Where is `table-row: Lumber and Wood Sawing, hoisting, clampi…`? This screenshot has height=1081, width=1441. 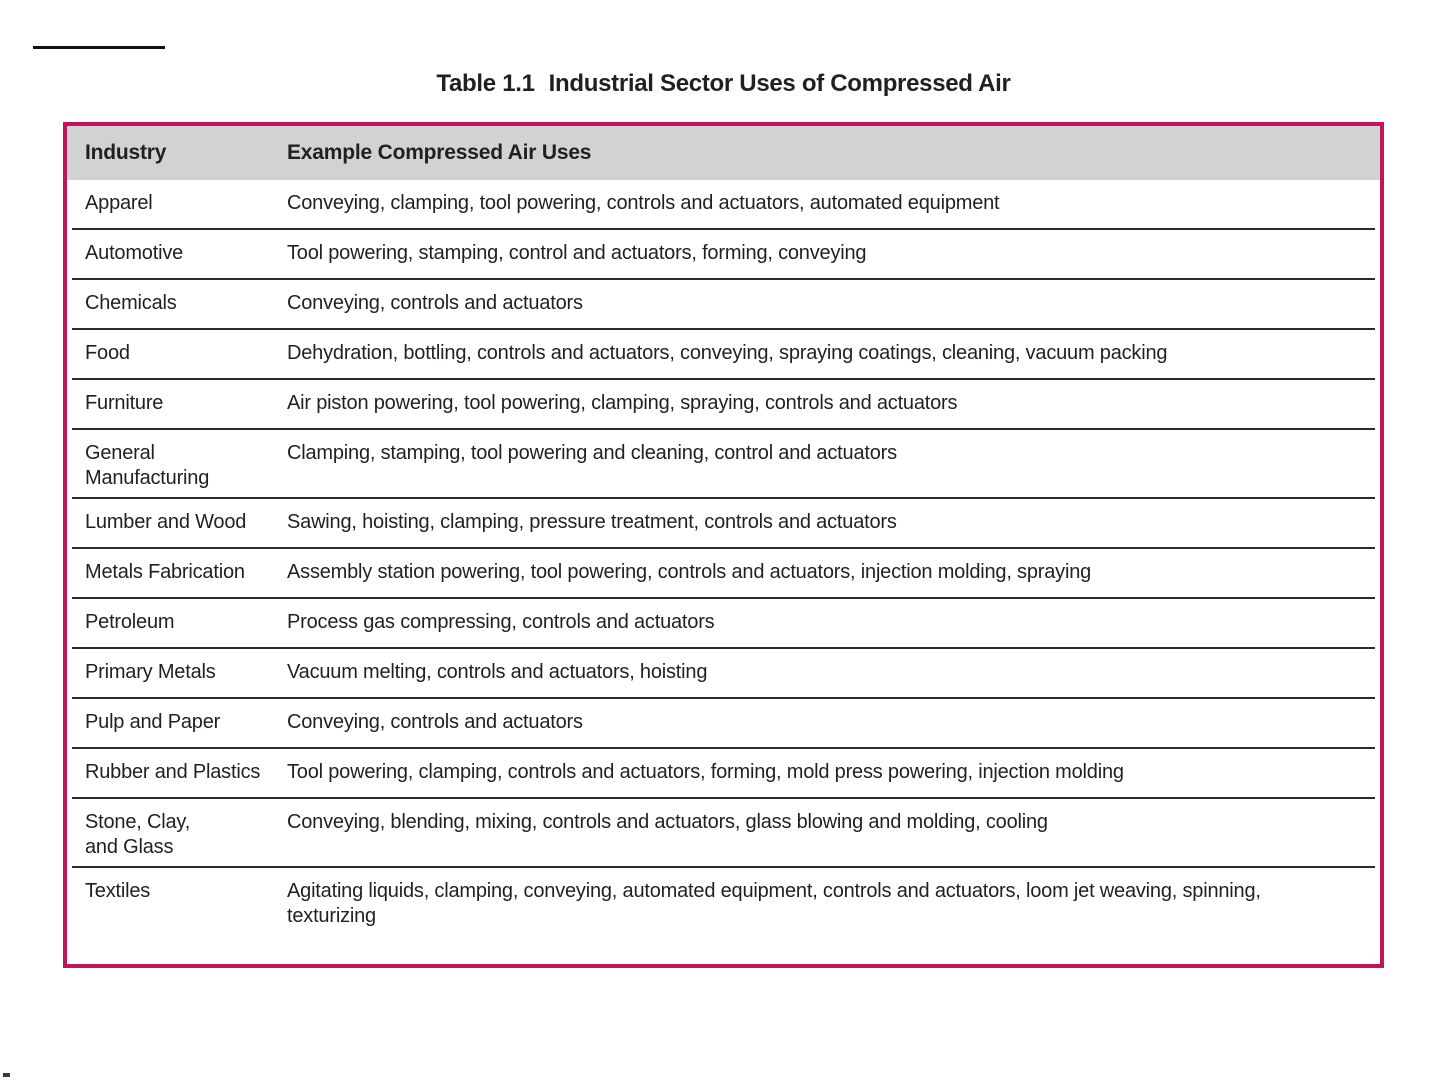
table-row: Lumber and Wood Sawing, hoisting, clampi… is located at coordinates (723, 524).